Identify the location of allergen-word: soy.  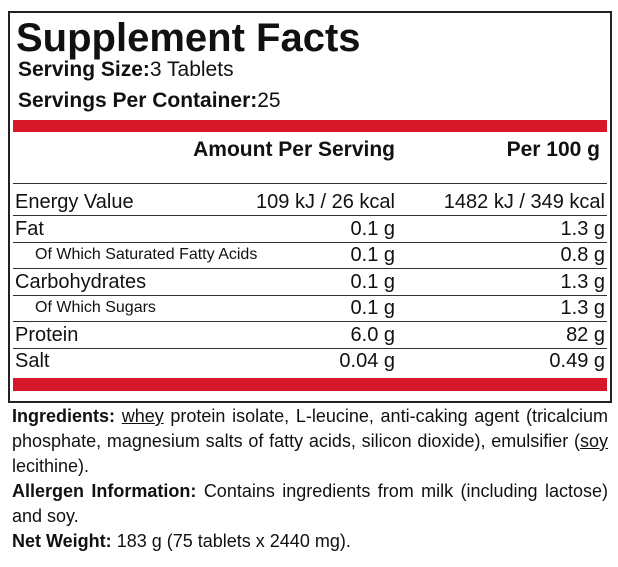
(593, 441).